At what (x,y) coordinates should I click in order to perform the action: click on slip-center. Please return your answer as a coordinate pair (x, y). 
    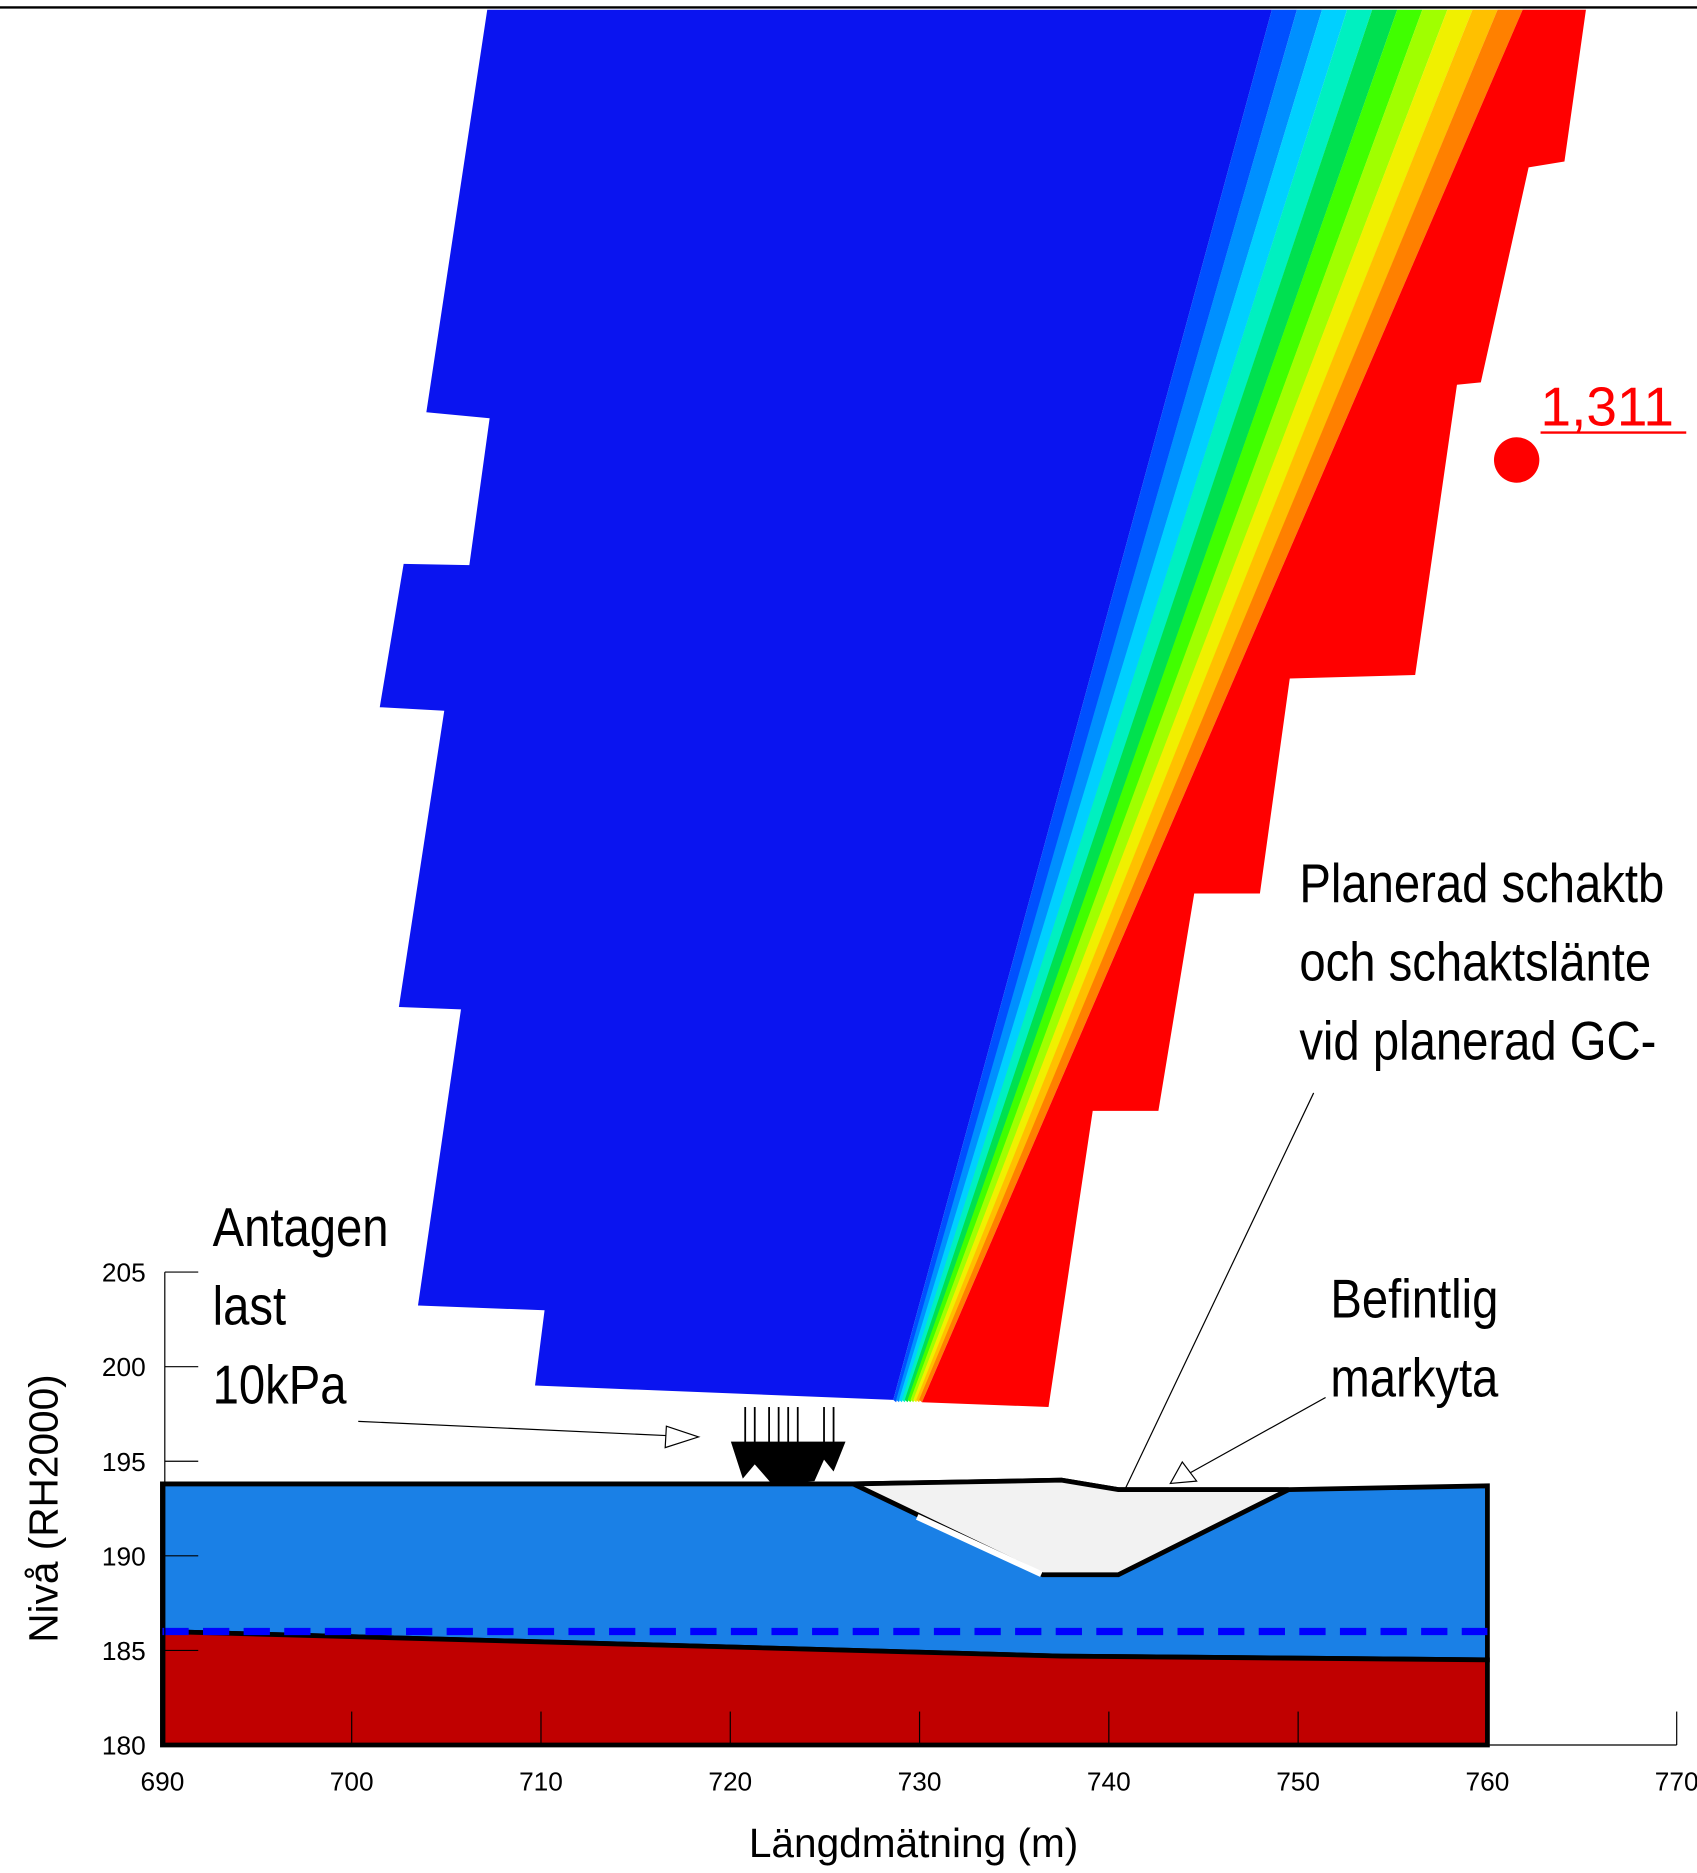
    Looking at the image, I should click on (1516, 460).